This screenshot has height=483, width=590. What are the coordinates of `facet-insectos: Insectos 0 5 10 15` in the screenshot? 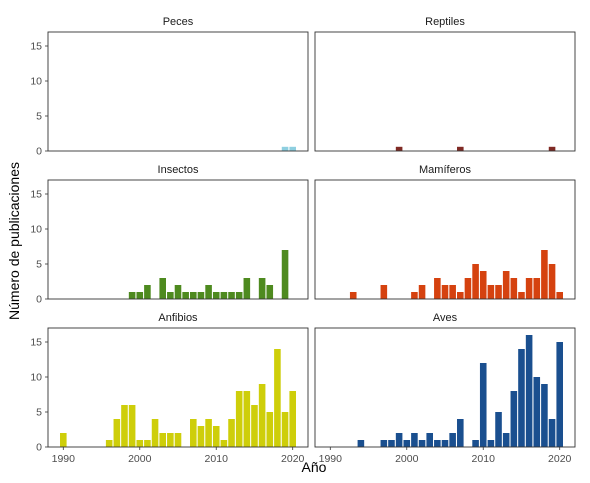 It's located at (169, 235).